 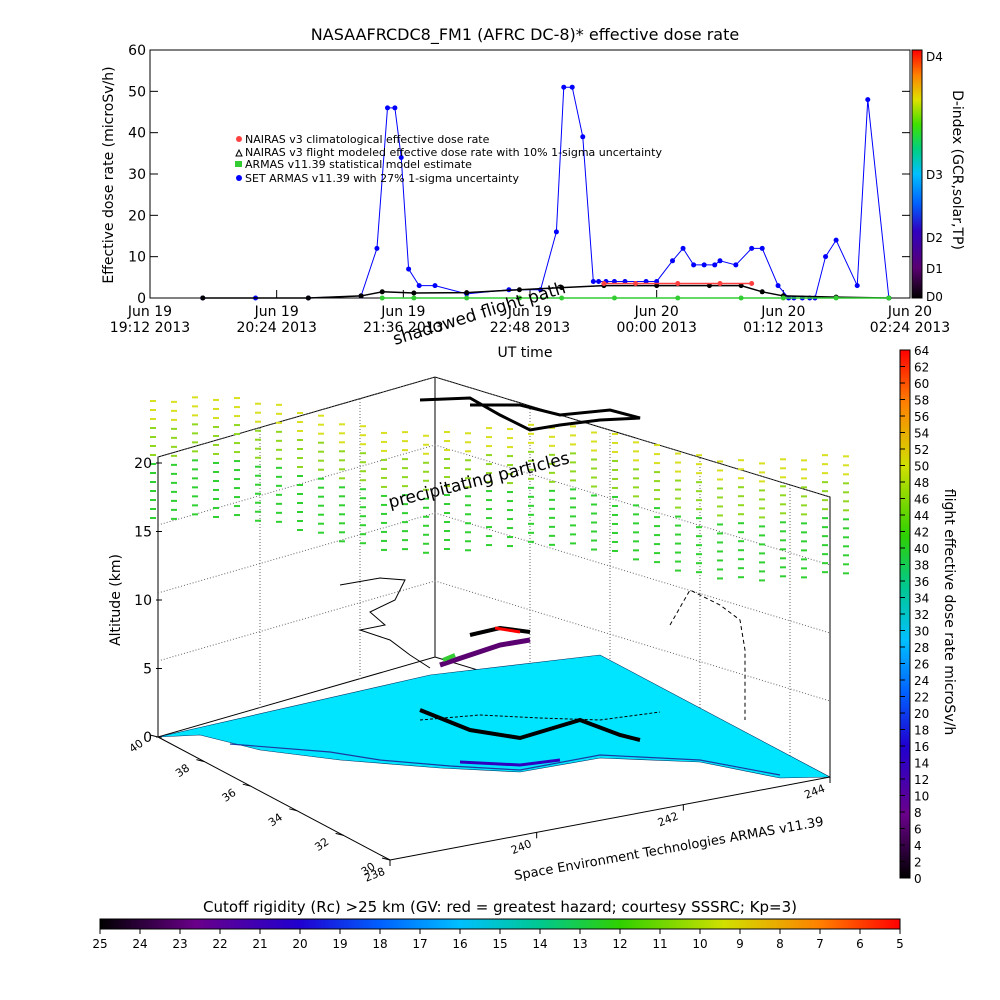 I want to click on rc-tick-label: 25, so click(x=99, y=944).